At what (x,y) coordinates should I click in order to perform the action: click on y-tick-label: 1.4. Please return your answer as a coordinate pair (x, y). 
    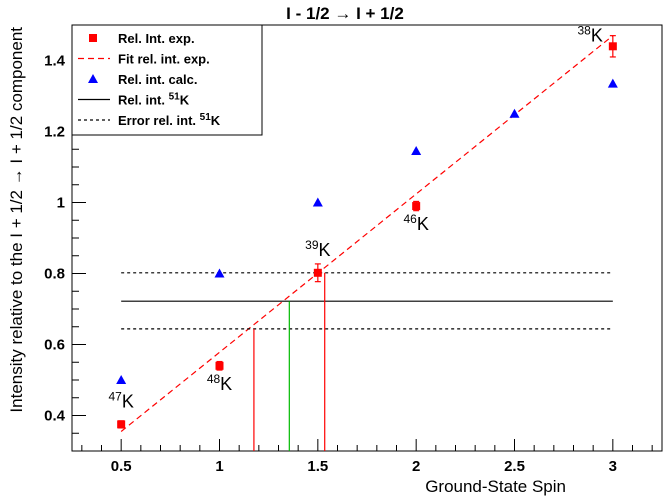
    Looking at the image, I should click on (55, 61).